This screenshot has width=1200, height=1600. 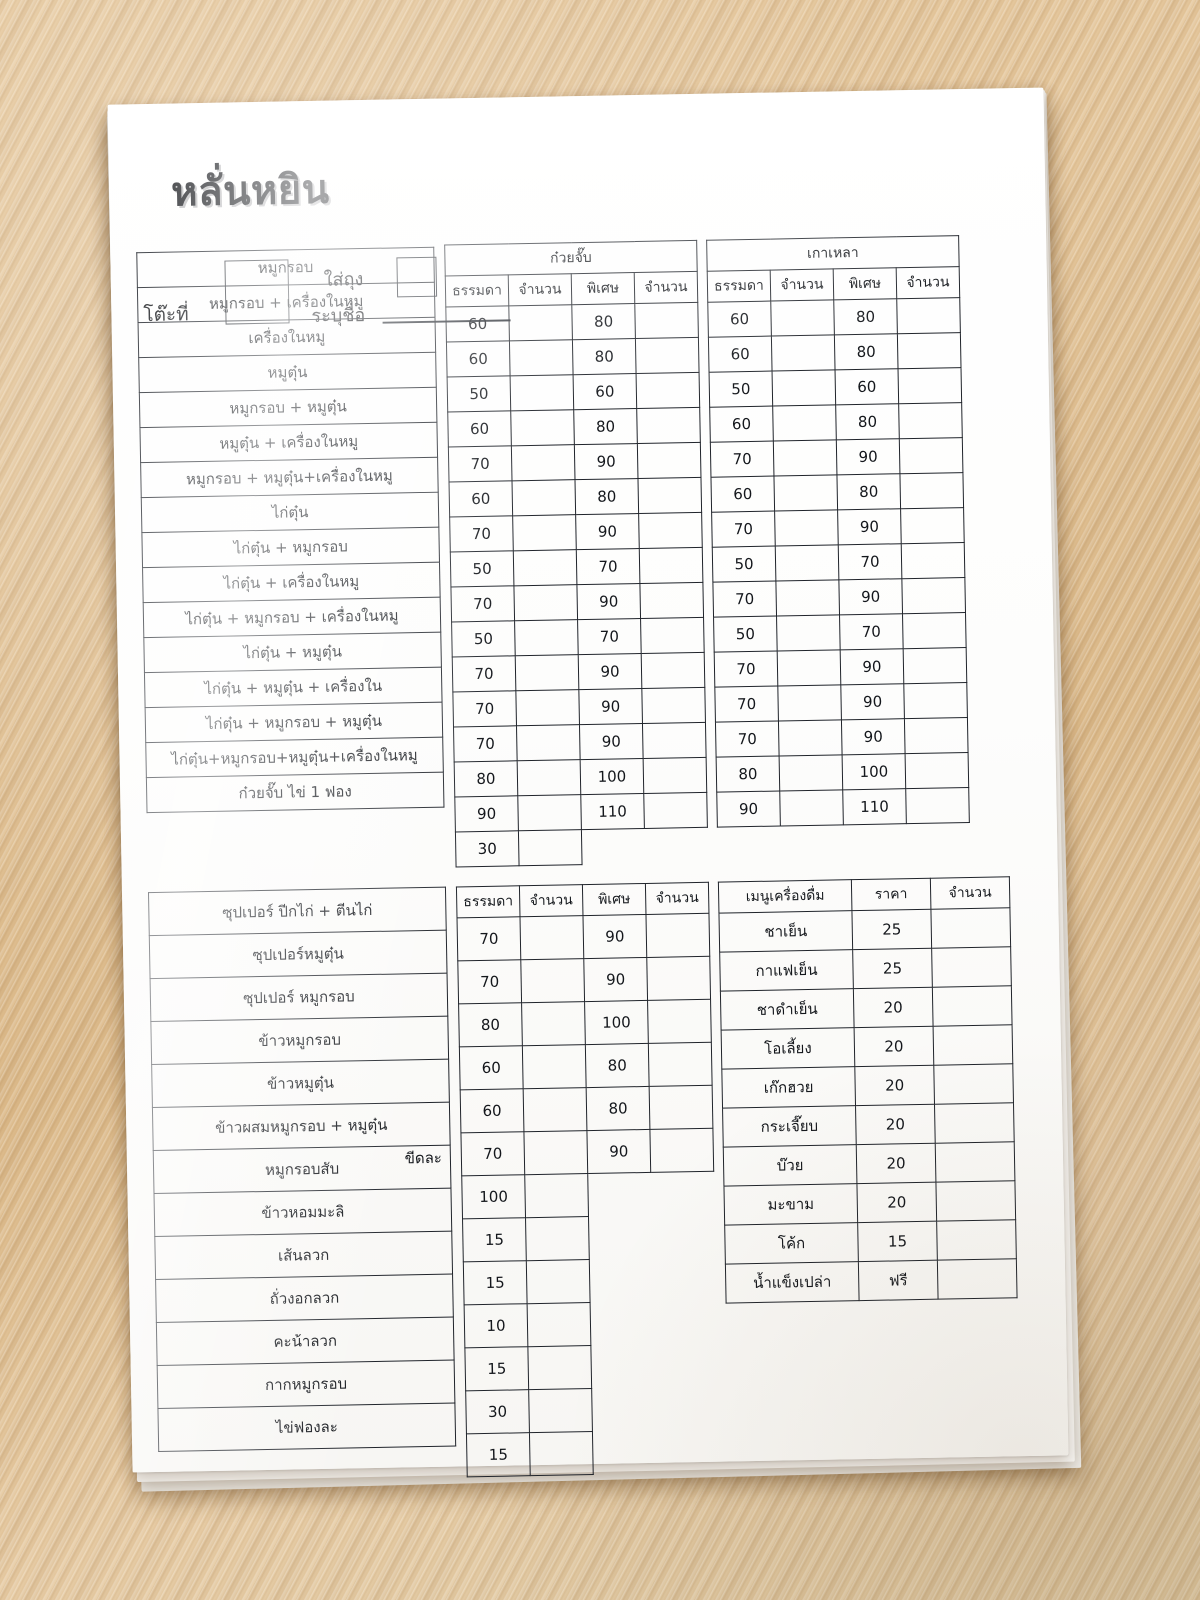 What do you see at coordinates (300, 1083) in the screenshot?
I see `table-row: ข้าวหมูตุ๋น` at bounding box center [300, 1083].